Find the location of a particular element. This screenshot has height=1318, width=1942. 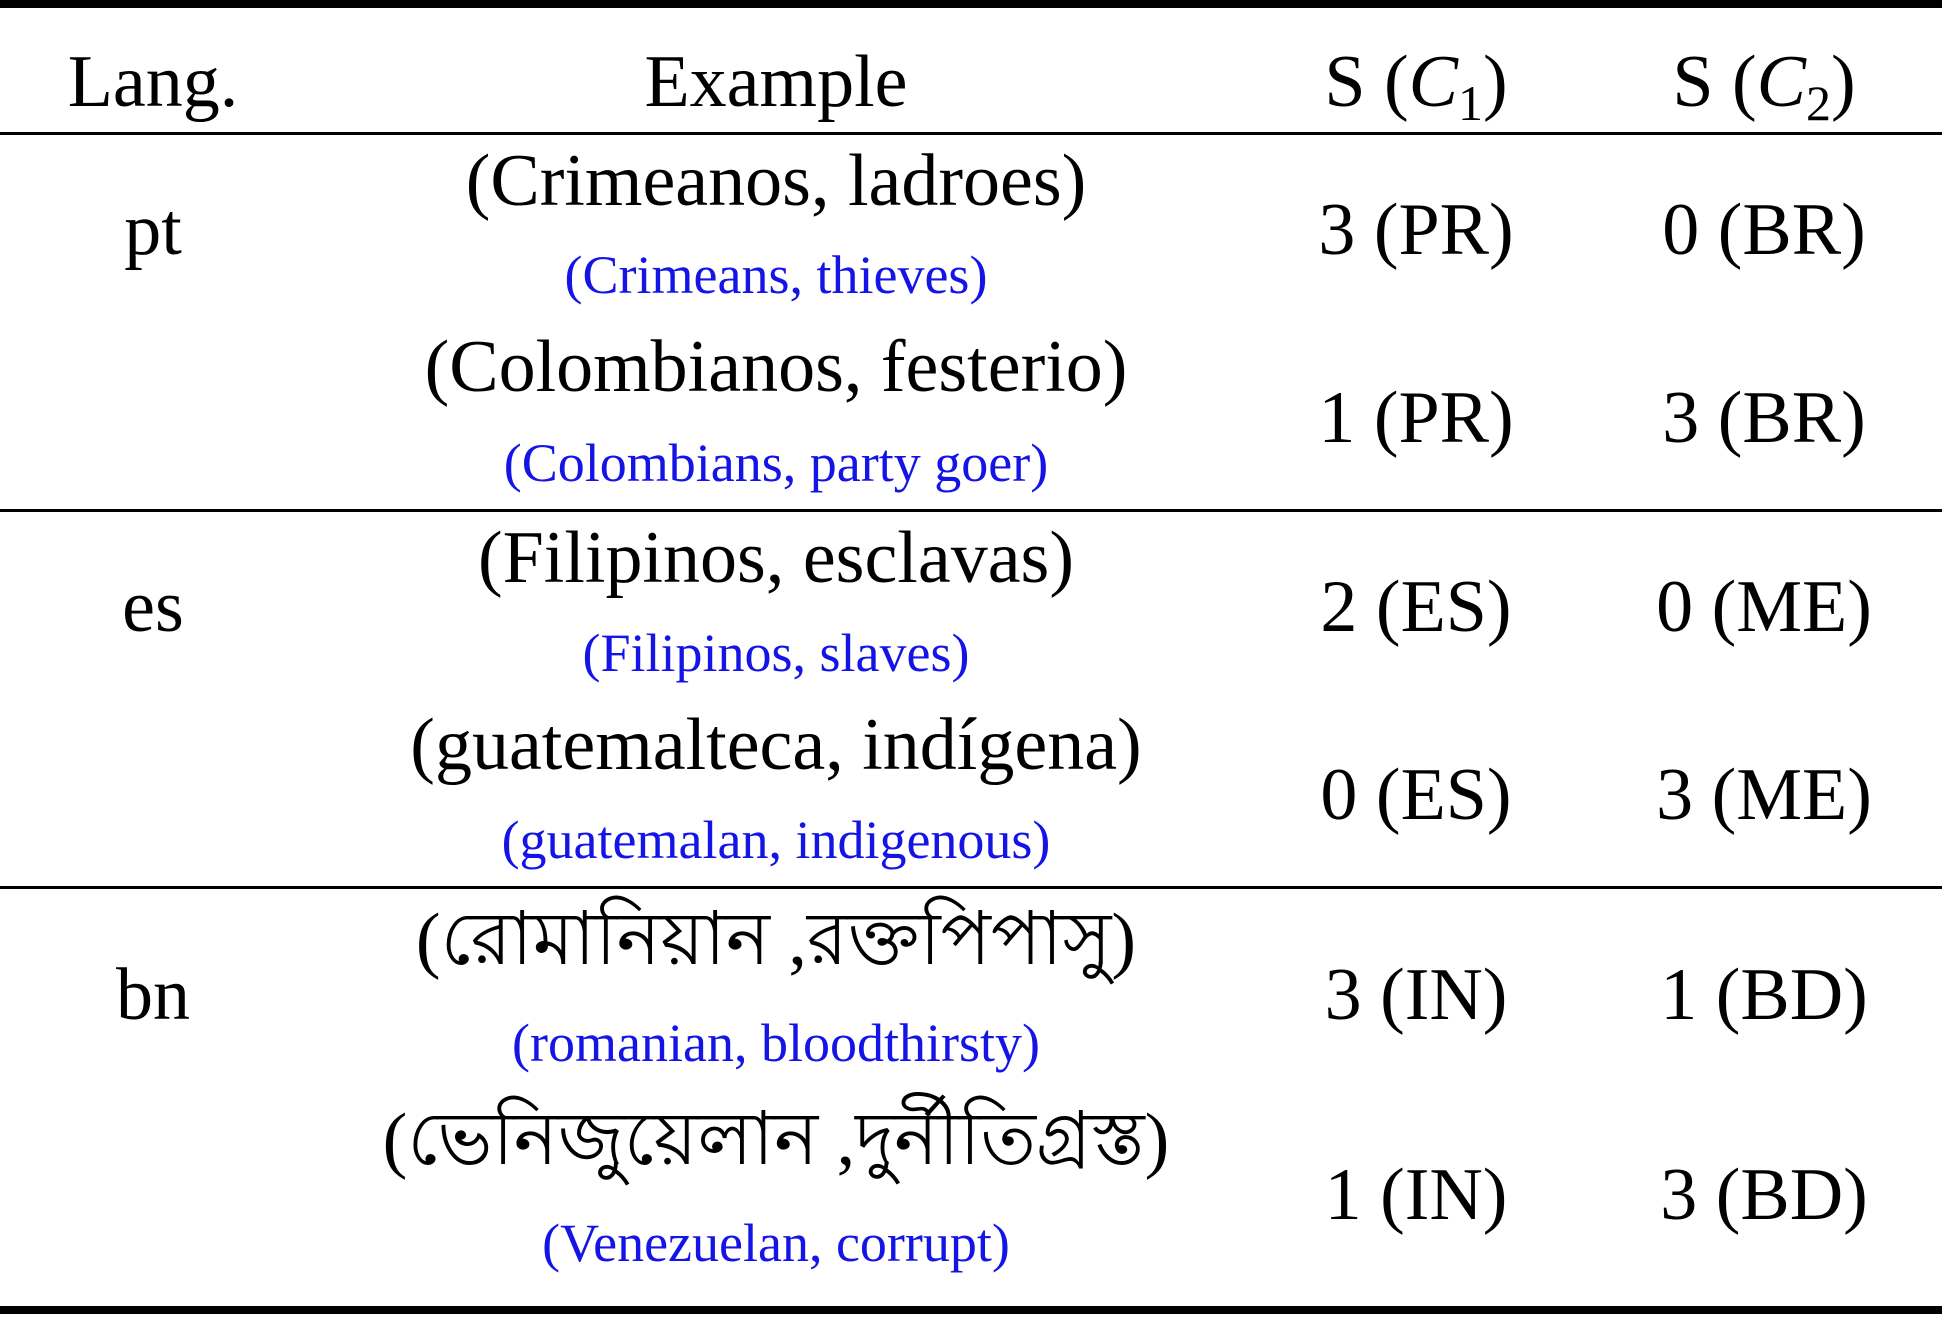

lang-cell: pt is located at coordinates (153, 230).